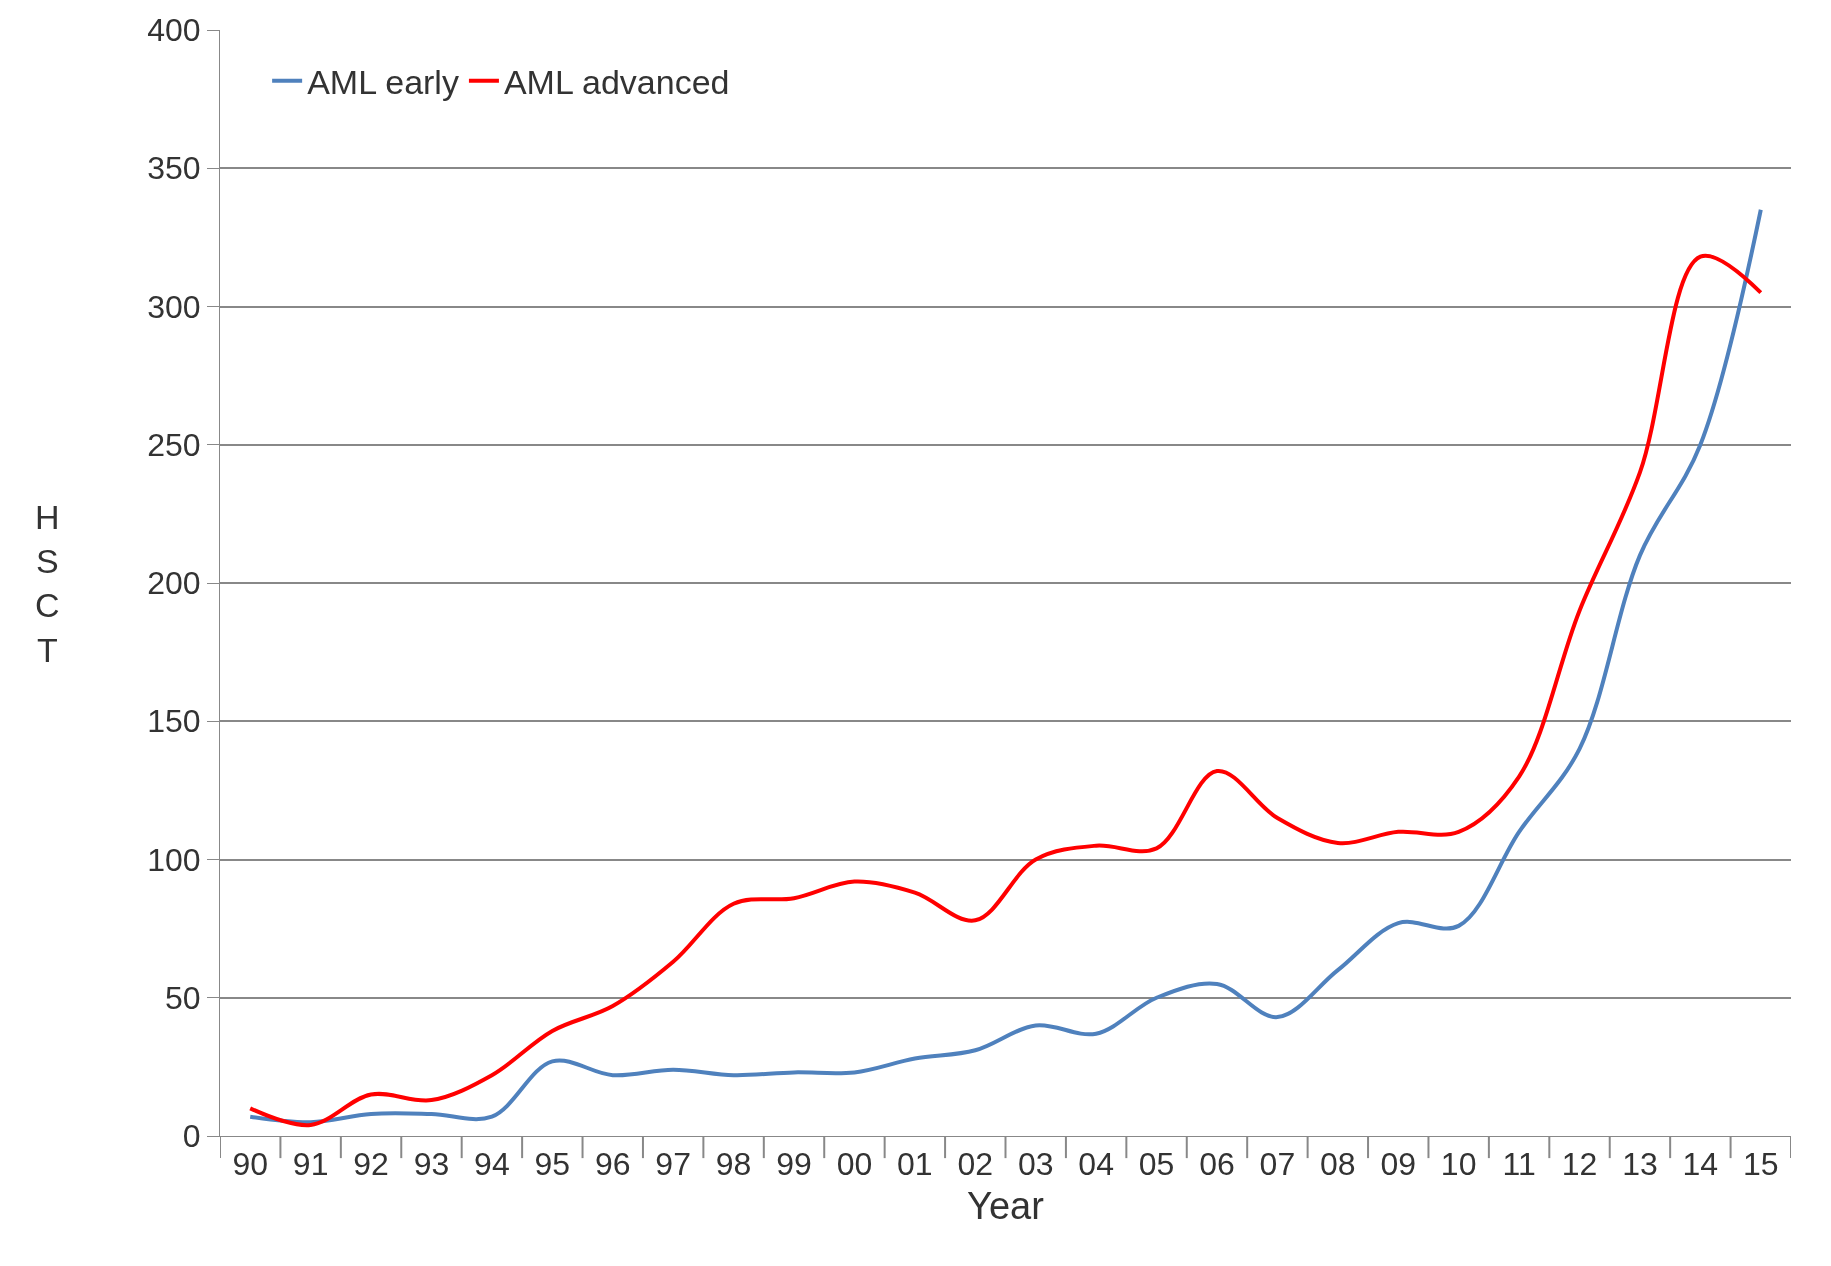 The width and height of the screenshot is (1831, 1266). Describe the element at coordinates (371, 1164) in the screenshot. I see `x-tick-label: 92` at that location.